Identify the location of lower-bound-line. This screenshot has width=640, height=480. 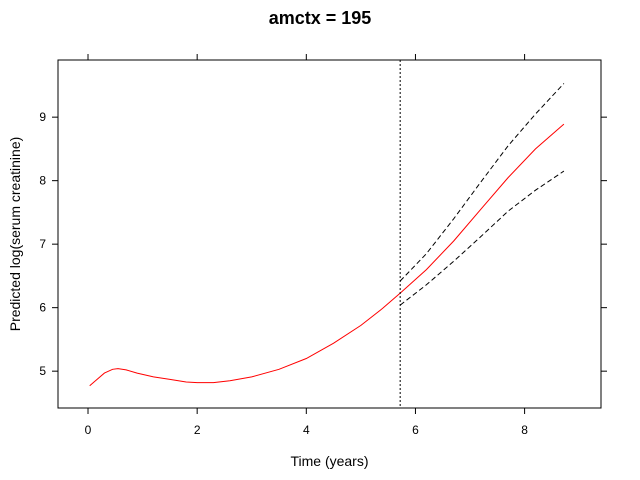
(482, 238).